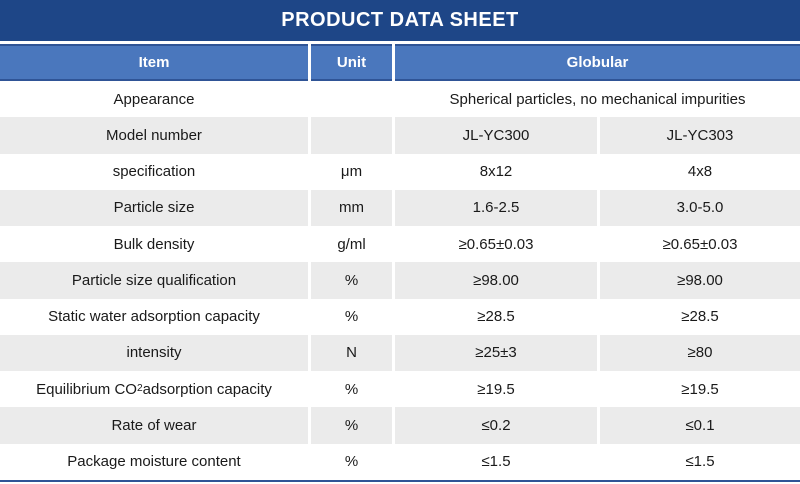  I want to click on header-unit: Unit, so click(351, 62).